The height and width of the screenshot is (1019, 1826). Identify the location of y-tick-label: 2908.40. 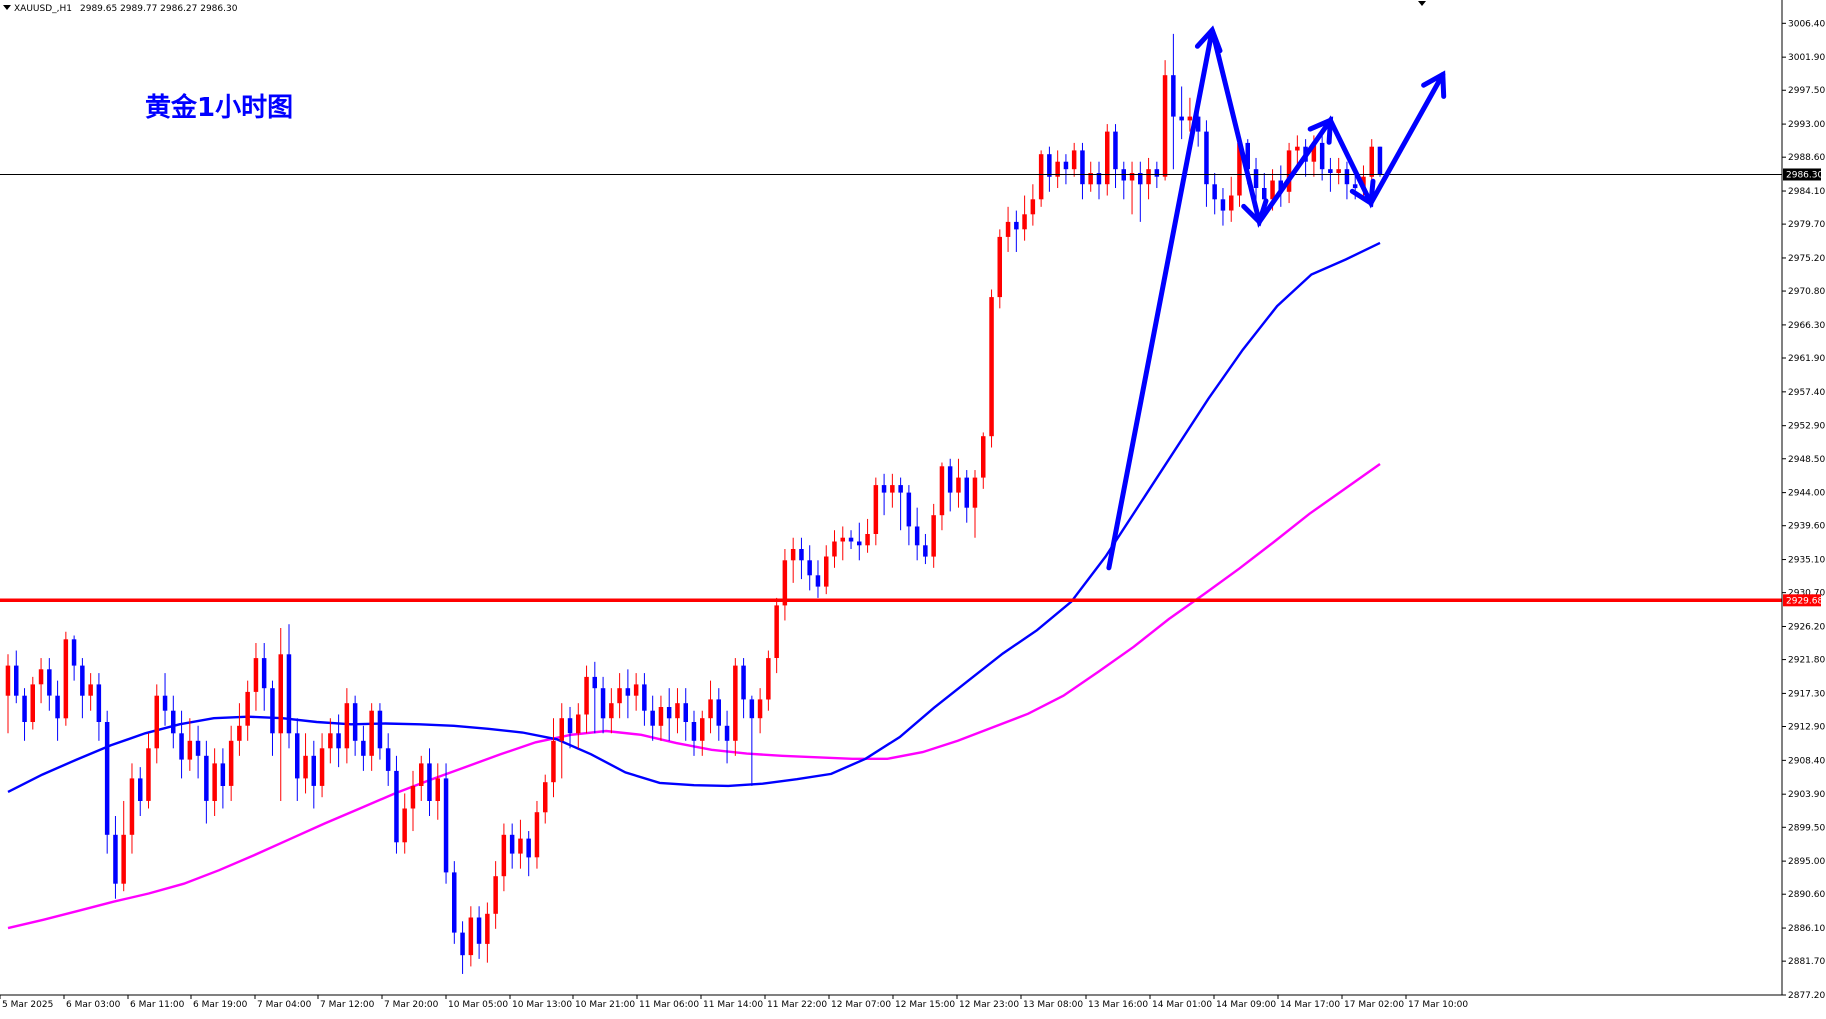
(1806, 761).